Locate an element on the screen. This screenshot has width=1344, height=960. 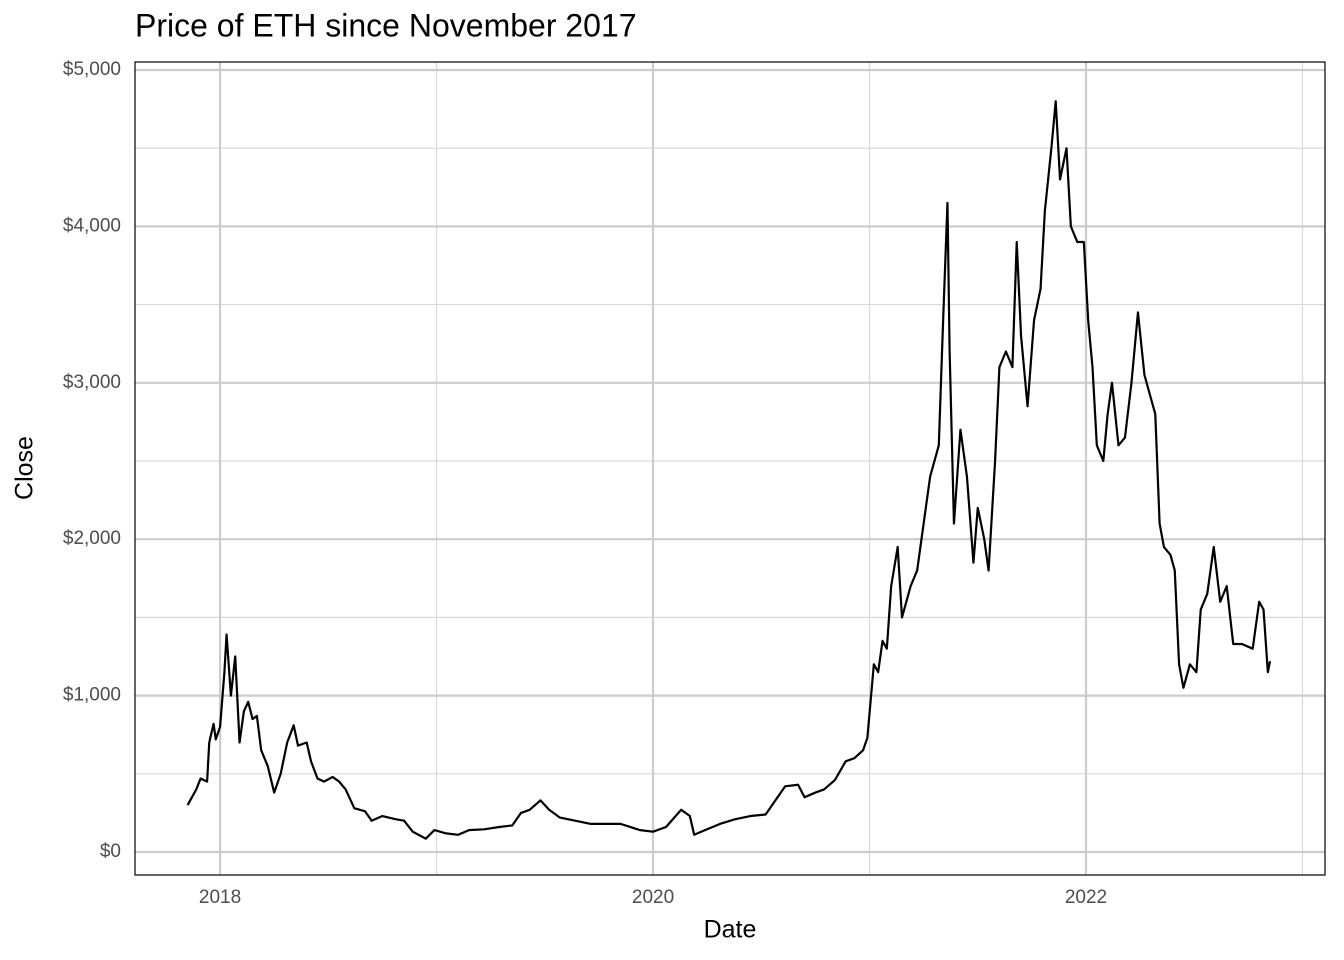
y-tick-label: $0 is located at coordinates (110, 851).